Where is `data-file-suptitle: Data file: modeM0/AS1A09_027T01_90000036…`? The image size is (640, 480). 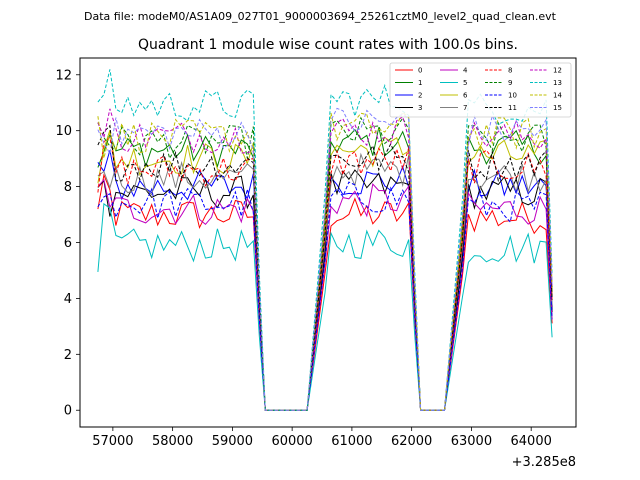
data-file-suptitle: Data file: modeM0/AS1A09_027T01_90000036… is located at coordinates (320, 16).